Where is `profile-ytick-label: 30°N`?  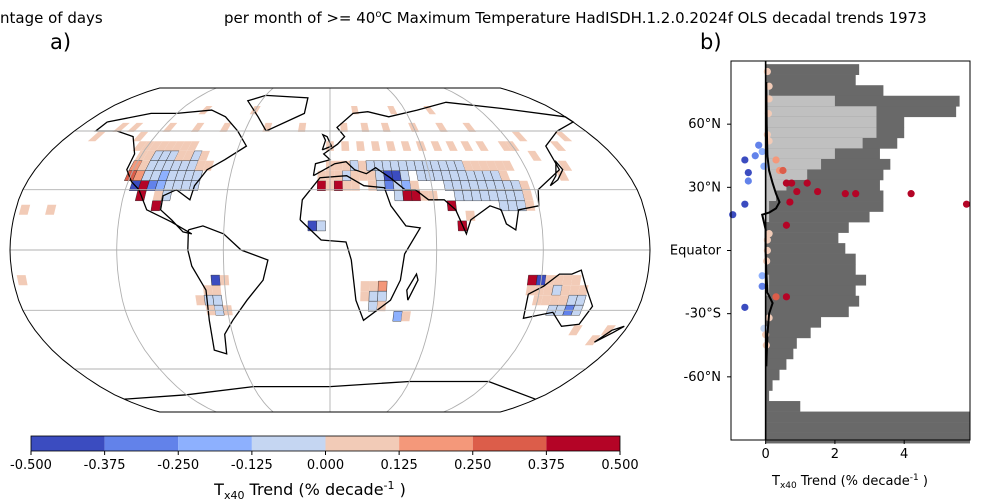
profile-ytick-label: 30°N is located at coordinates (704, 187).